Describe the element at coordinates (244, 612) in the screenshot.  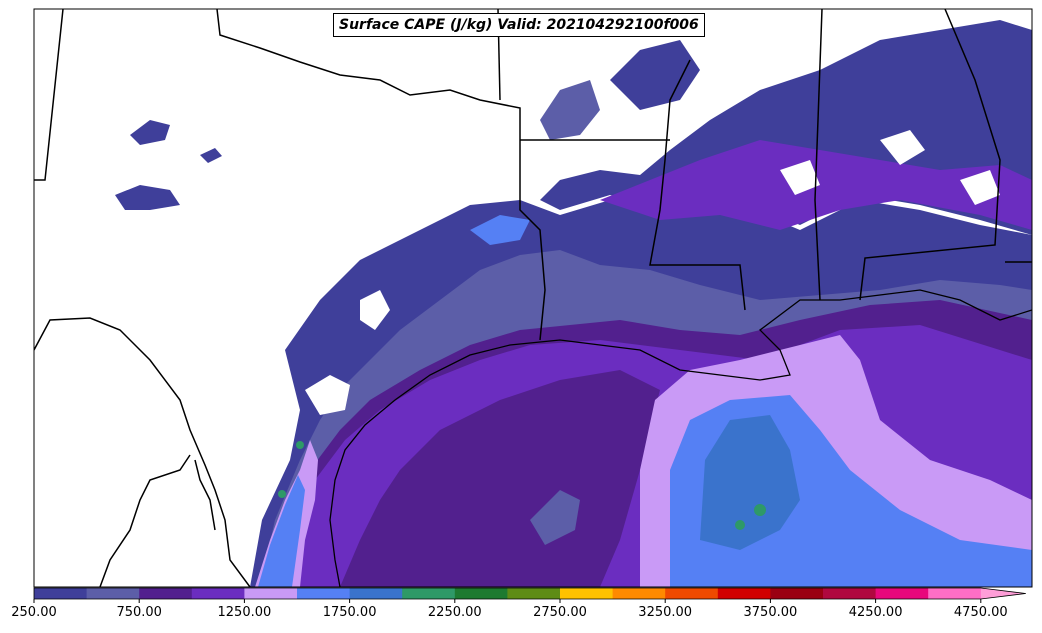
I see `colorbar-tick-label: 1250.00` at that location.